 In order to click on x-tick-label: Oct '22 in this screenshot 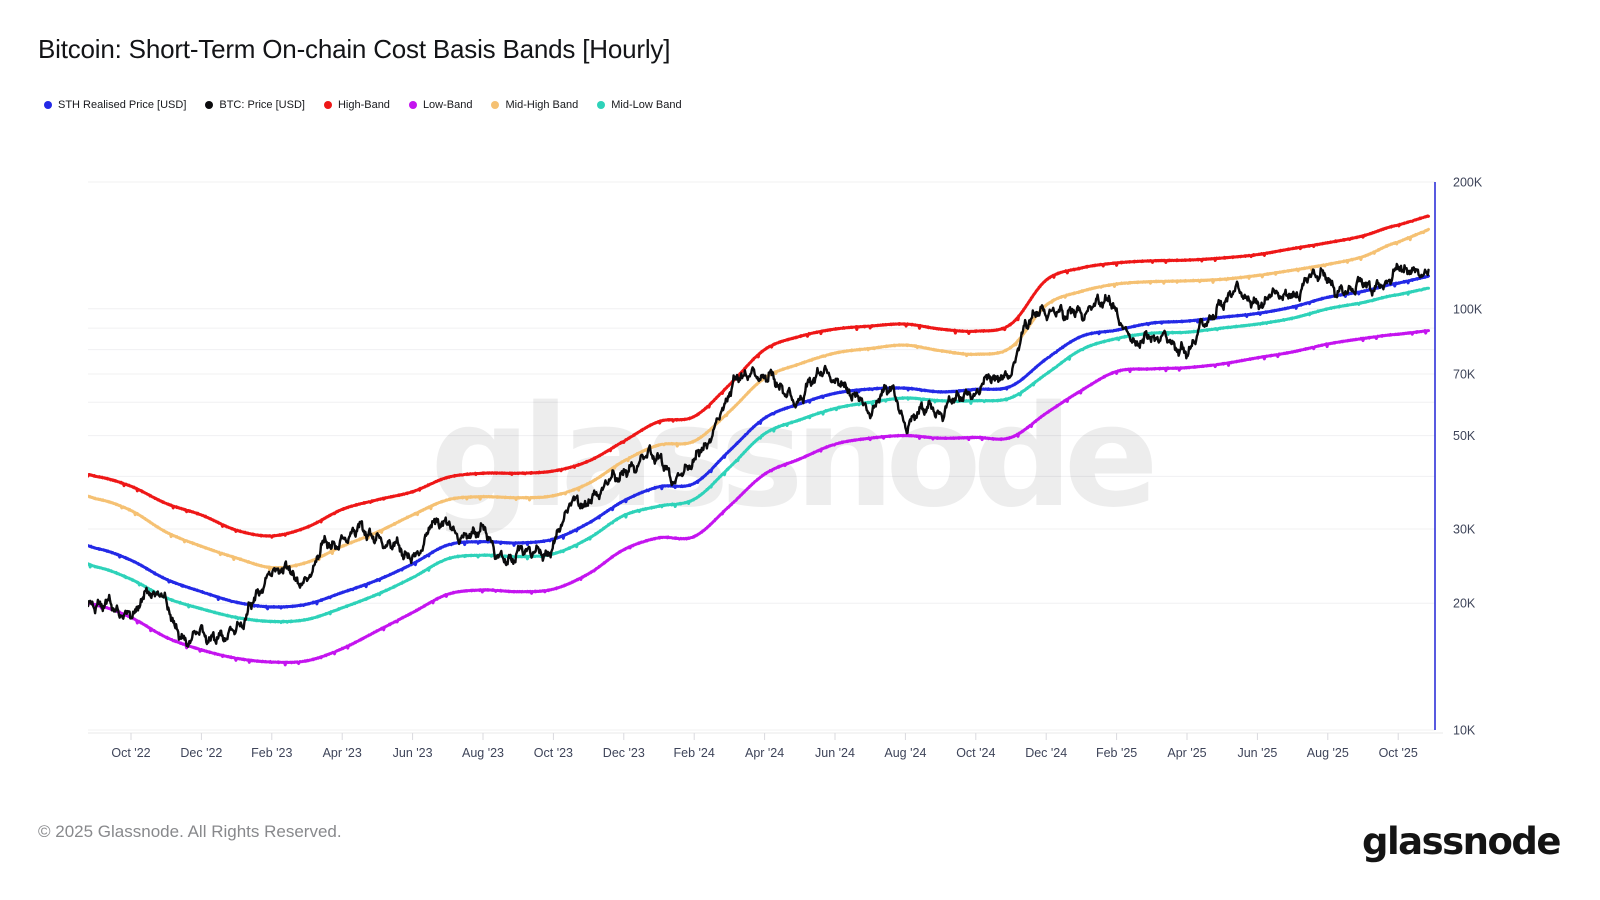, I will do `click(130, 753)`.